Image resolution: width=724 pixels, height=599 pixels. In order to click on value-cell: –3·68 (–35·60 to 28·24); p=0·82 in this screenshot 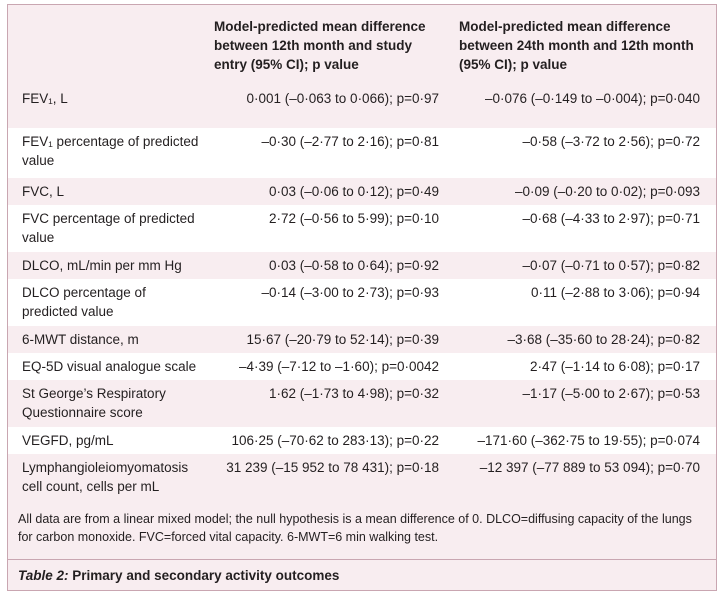, I will do `click(584, 339)`.